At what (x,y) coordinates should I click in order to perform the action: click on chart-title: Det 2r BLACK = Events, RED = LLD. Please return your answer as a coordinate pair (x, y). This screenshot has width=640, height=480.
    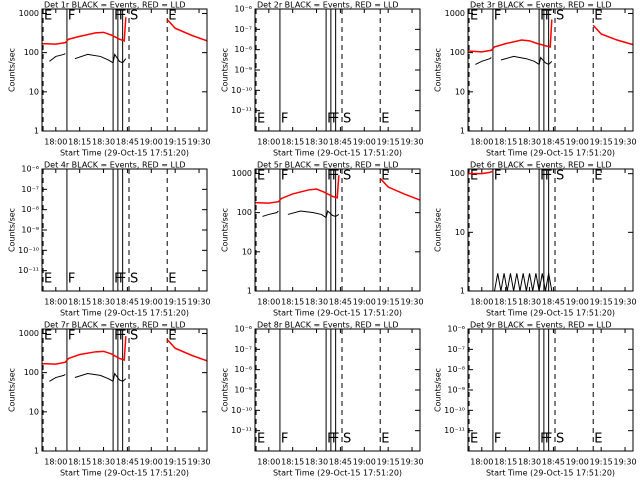
    Looking at the image, I should click on (328, 5).